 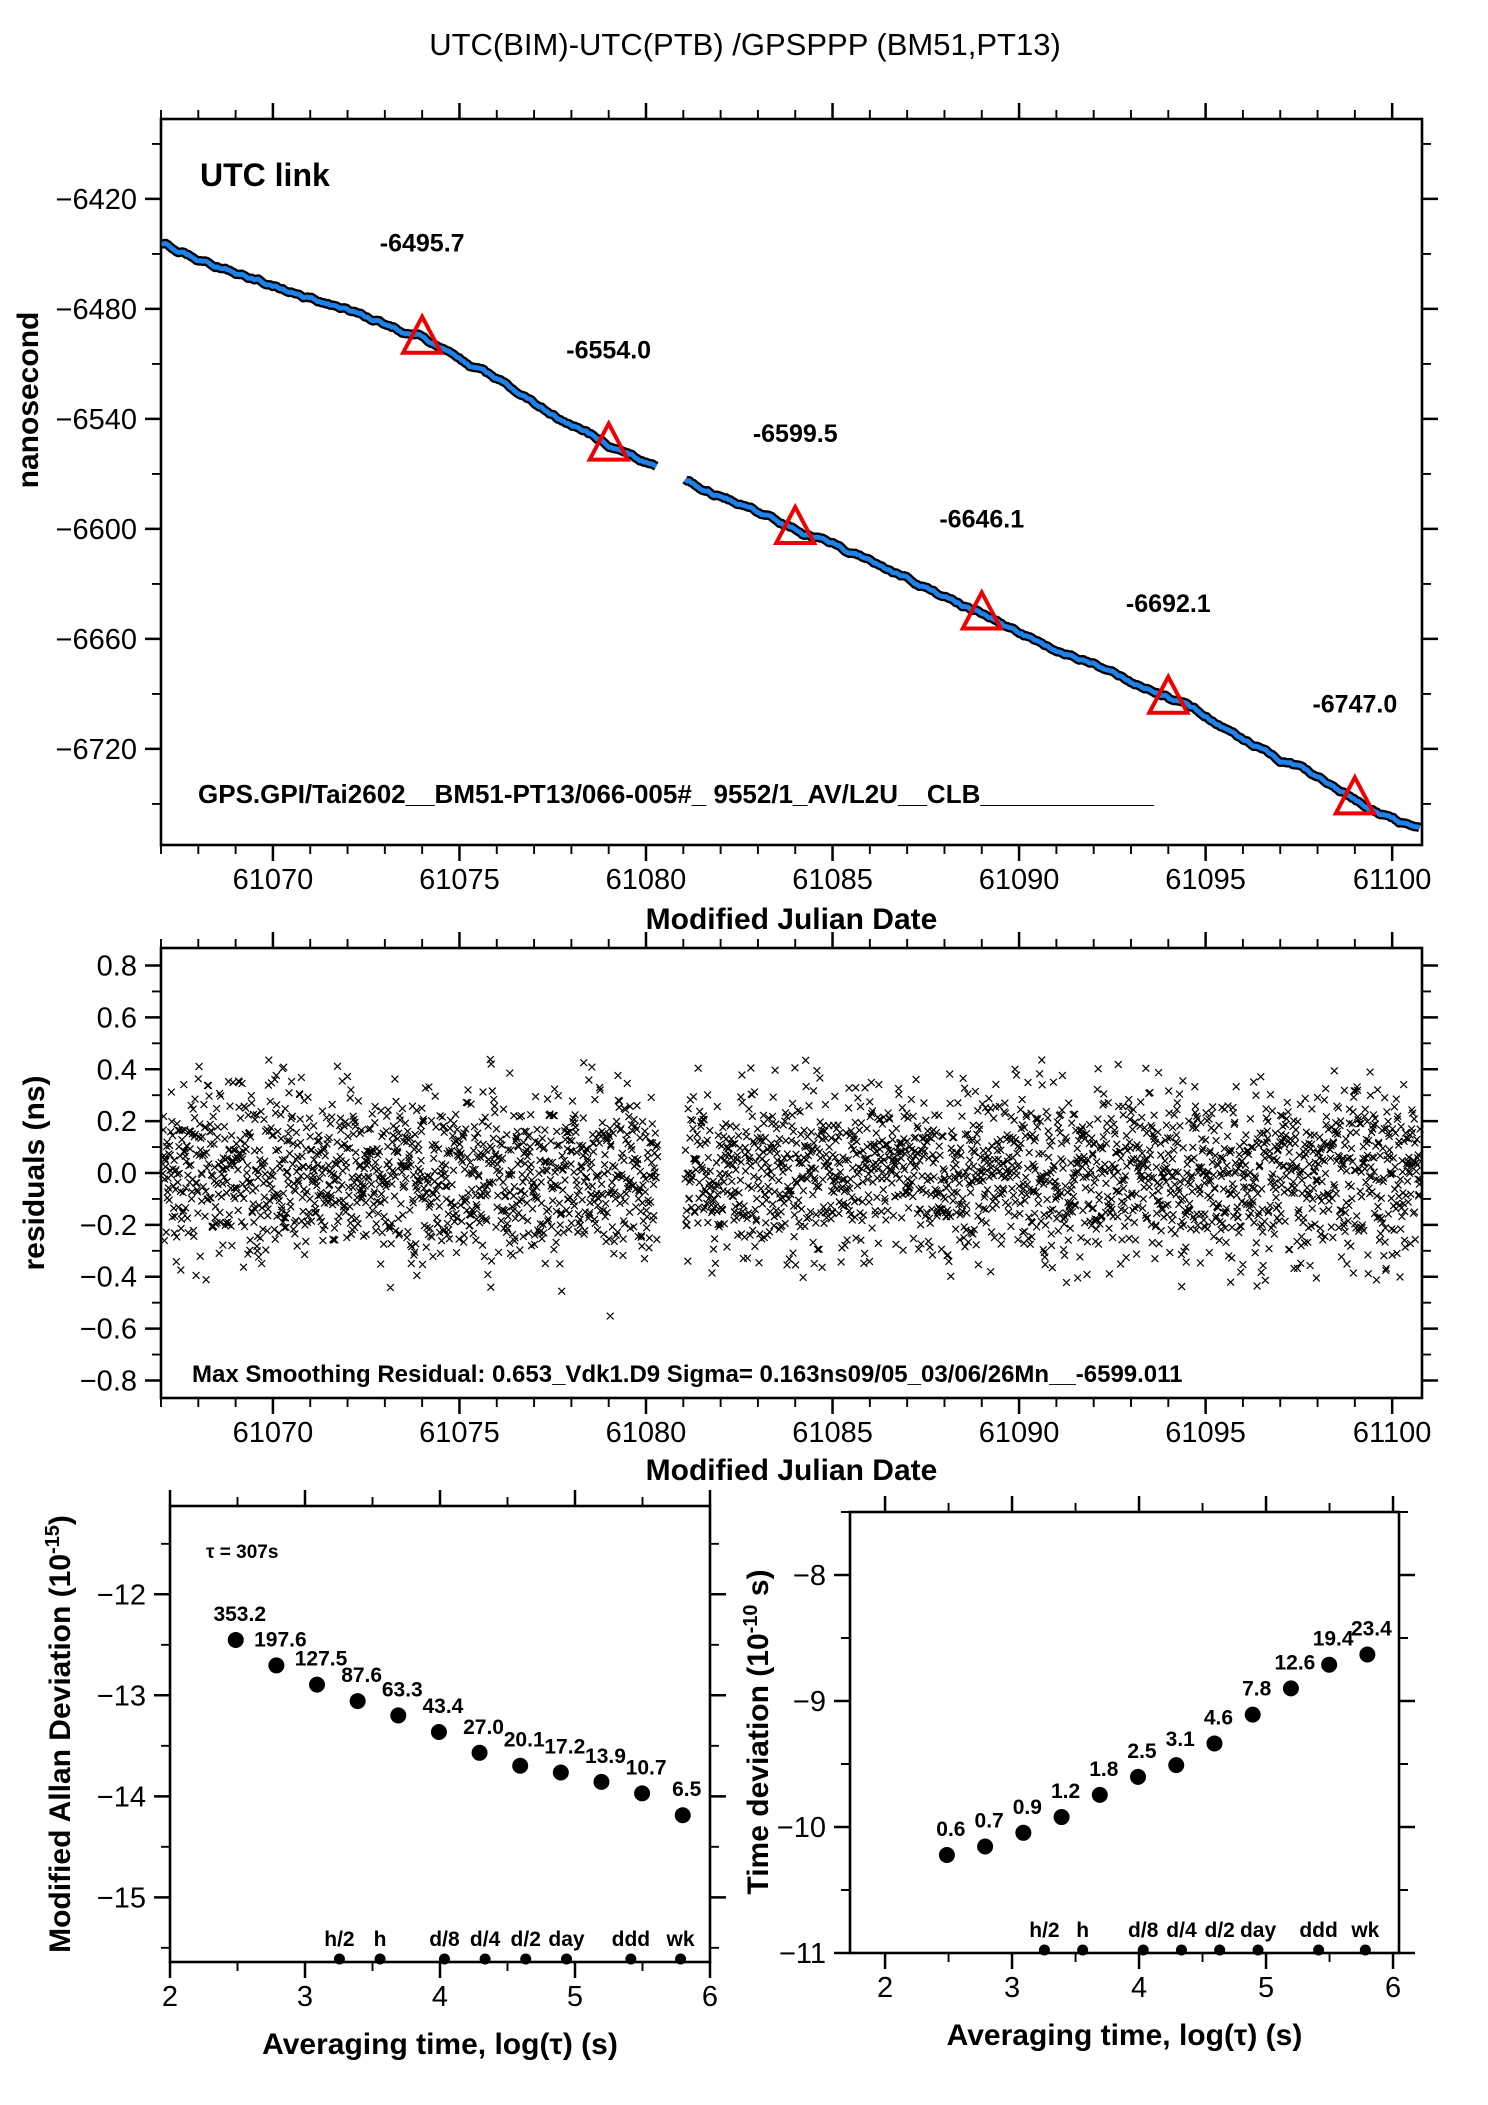 I want to click on residuals-chart-y-tick-label: −0.4, so click(x=108, y=1278).